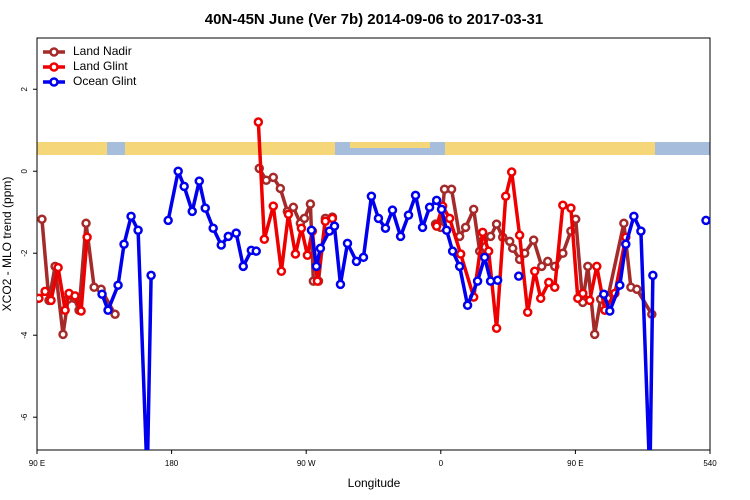  Describe the element at coordinates (373, 148) in the screenshot. I see `land-ocean-strip` at that location.